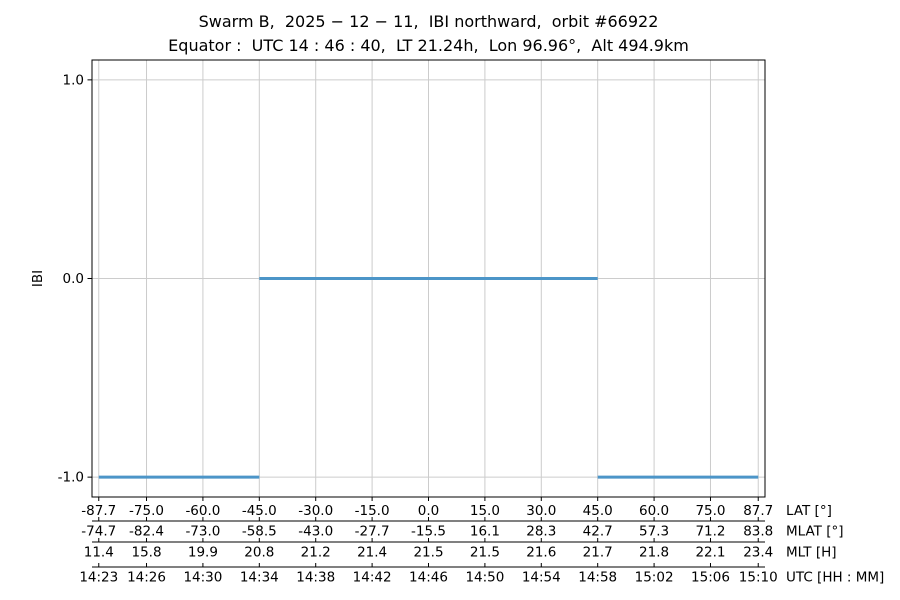 This screenshot has width=900, height=600. I want to click on x-tick-label: 23.4, so click(758, 553).